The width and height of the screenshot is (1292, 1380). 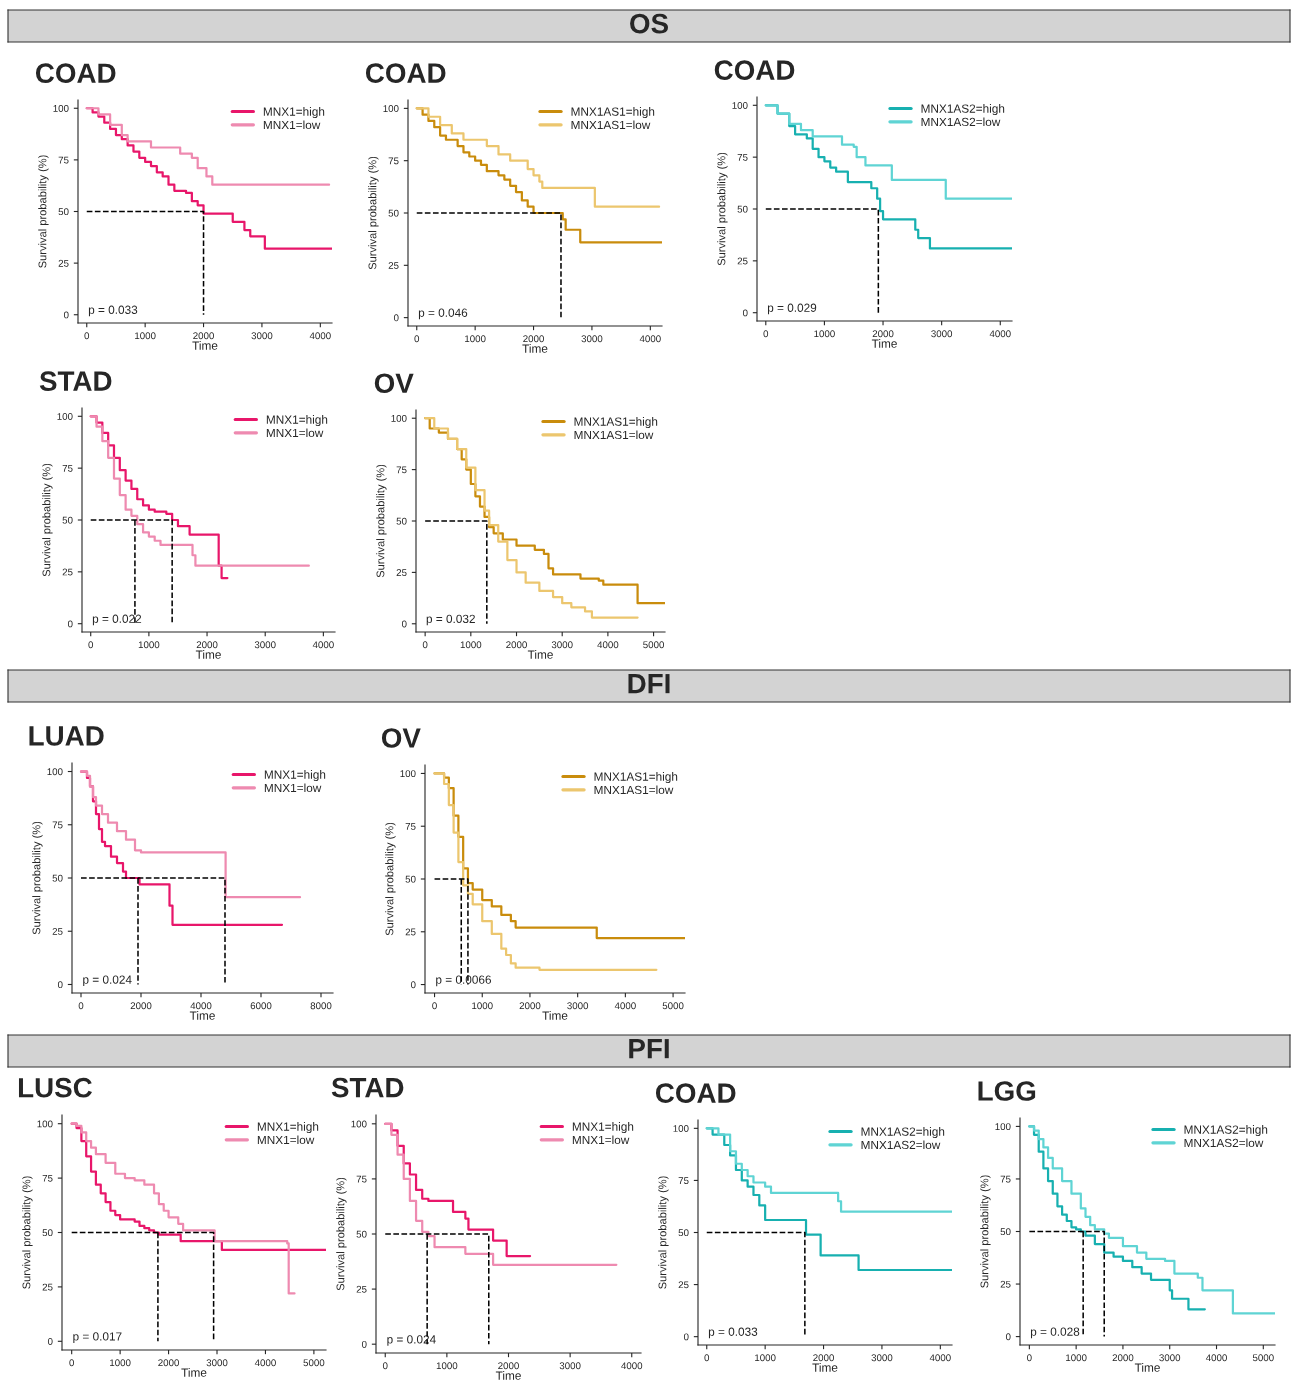 I want to click on legend-label: MNX1AS1=low, so click(x=634, y=790).